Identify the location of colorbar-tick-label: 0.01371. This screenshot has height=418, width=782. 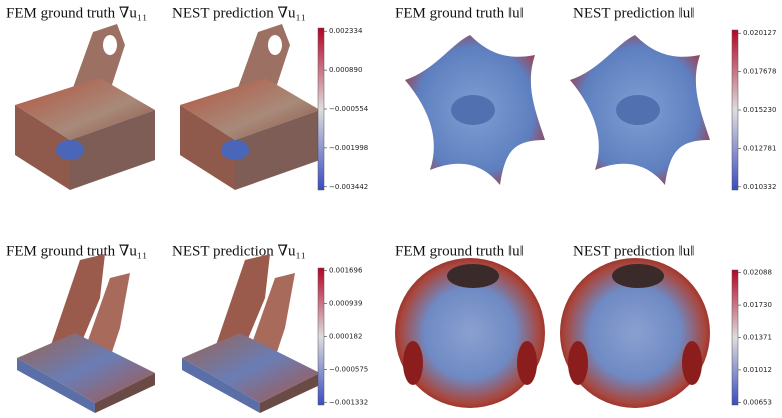
(757, 338).